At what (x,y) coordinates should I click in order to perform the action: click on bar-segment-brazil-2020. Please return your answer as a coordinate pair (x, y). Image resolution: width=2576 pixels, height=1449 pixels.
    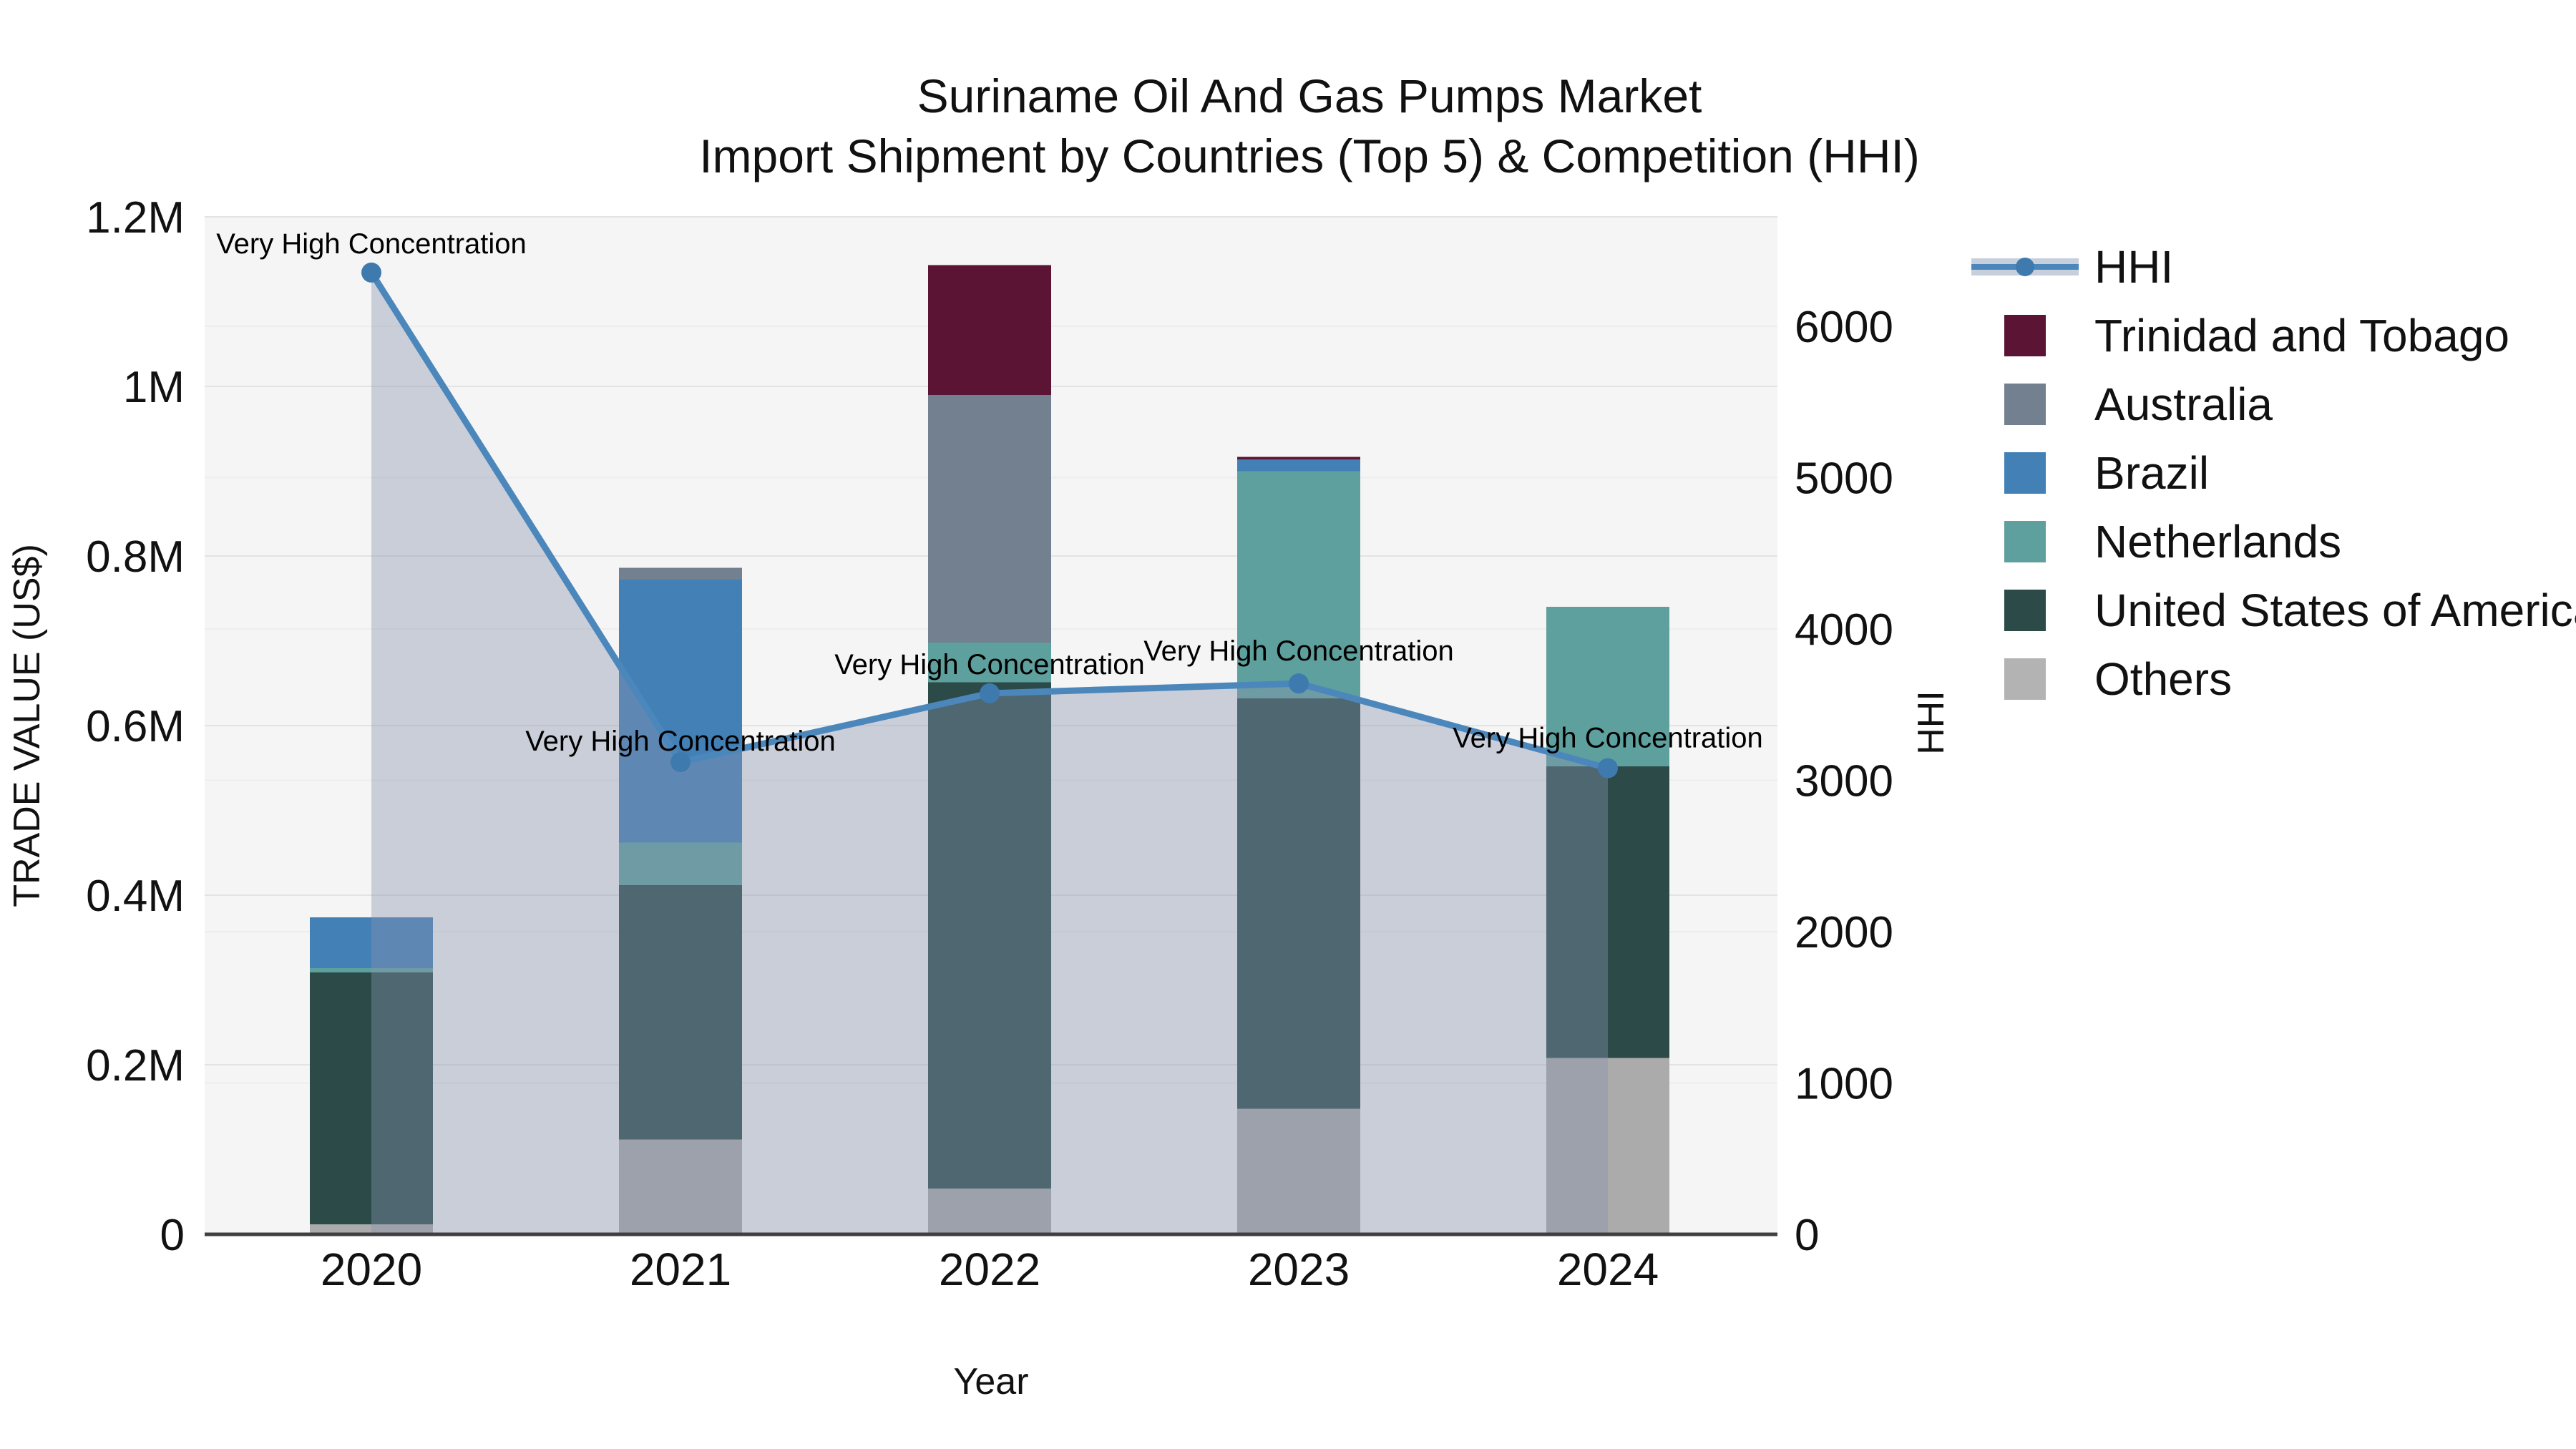
    Looking at the image, I should click on (372, 942).